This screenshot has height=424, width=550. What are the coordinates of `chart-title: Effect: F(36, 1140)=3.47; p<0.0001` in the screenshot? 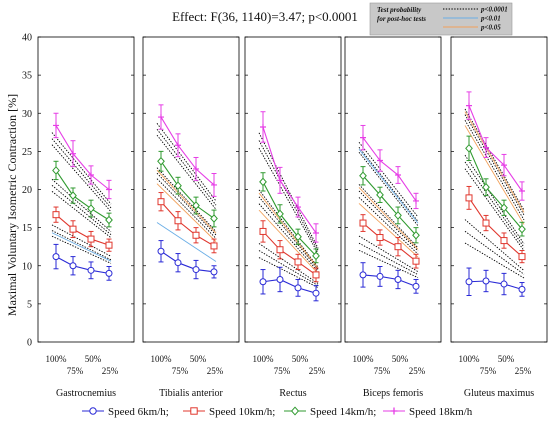 It's located at (265, 16).